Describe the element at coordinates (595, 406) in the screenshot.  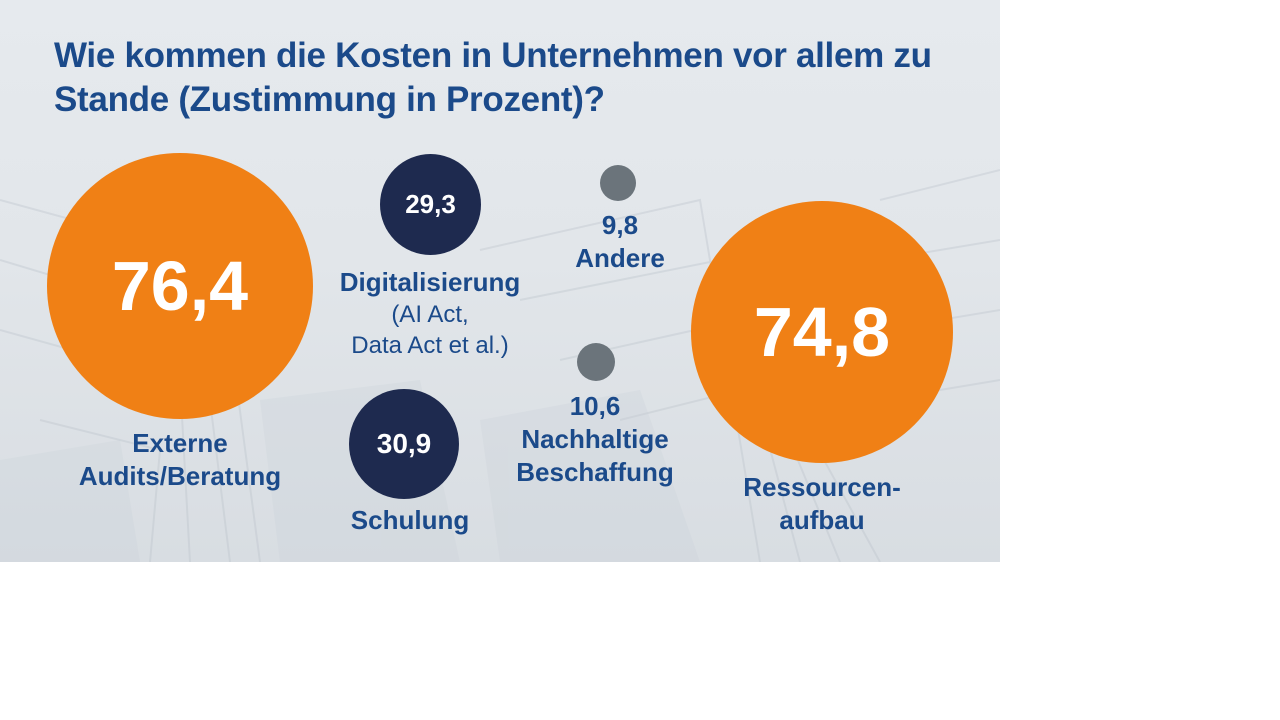
I see `value-label: 10,6` at that location.